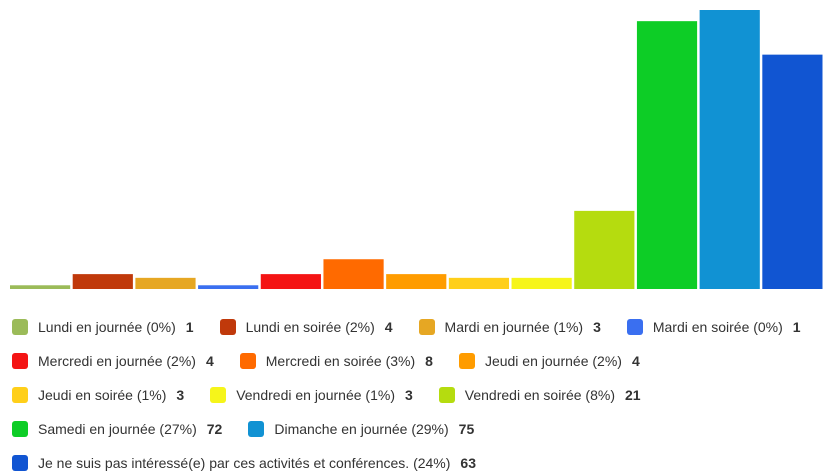 The width and height of the screenshot is (825, 476). What do you see at coordinates (102, 395) in the screenshot?
I see `legend-label: Jeudi en soirée (1%)` at bounding box center [102, 395].